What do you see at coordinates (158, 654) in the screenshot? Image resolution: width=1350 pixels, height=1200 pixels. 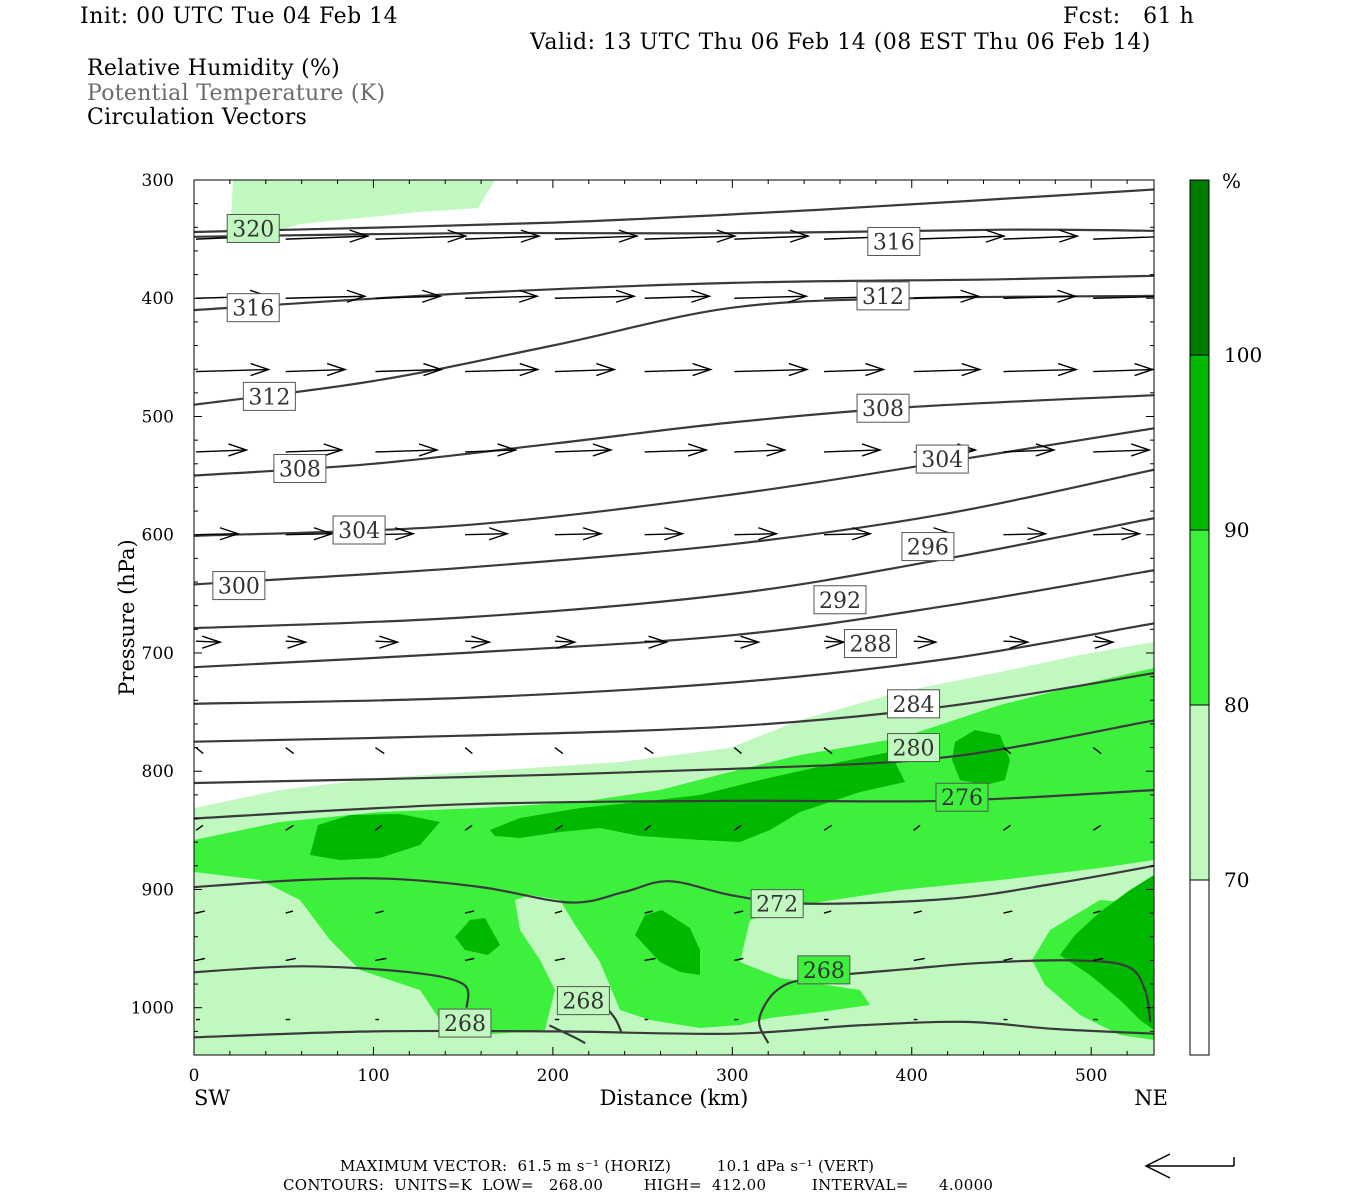 I see `y-tick-label: 700` at bounding box center [158, 654].